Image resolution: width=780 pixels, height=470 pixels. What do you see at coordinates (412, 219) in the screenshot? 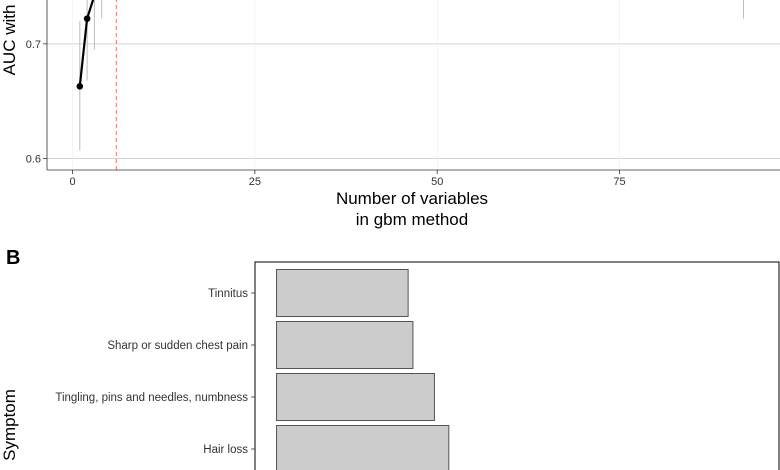
I see `panel-a-x-axis-title-line2: in gbm method` at bounding box center [412, 219].